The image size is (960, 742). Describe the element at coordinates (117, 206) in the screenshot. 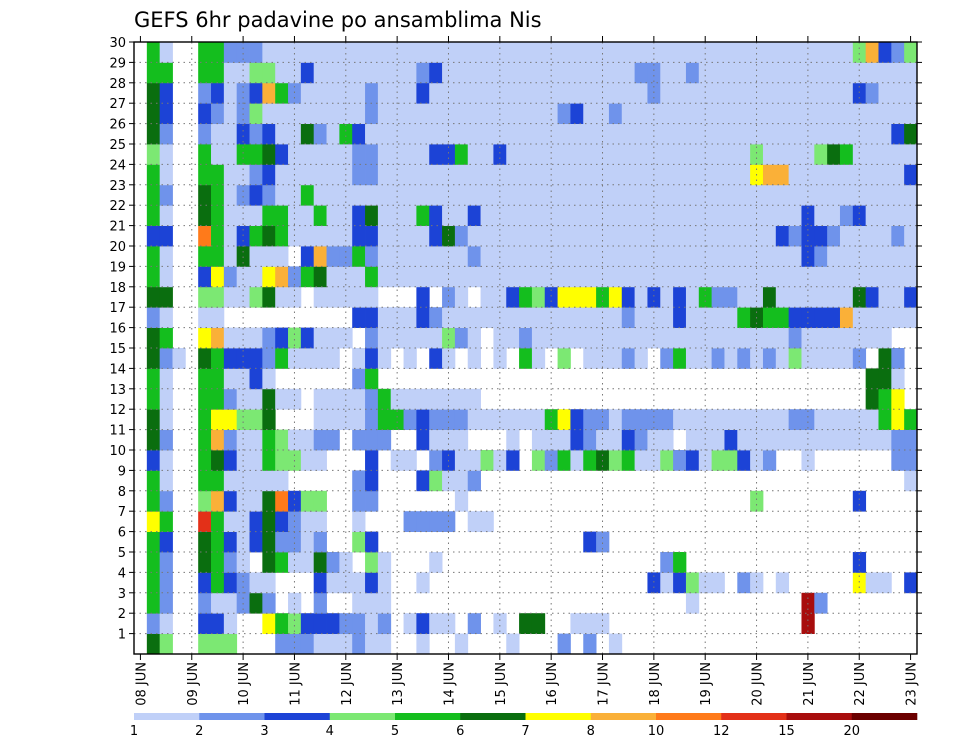

I see `y-tick-label: 22` at that location.